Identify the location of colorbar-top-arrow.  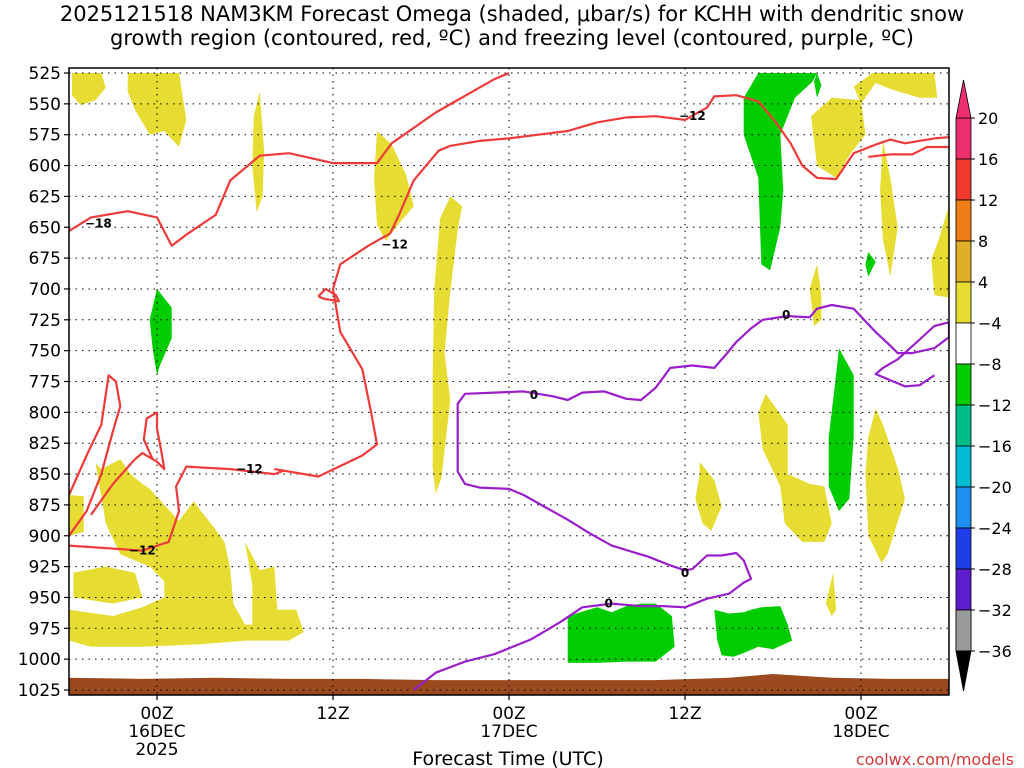
(963, 99).